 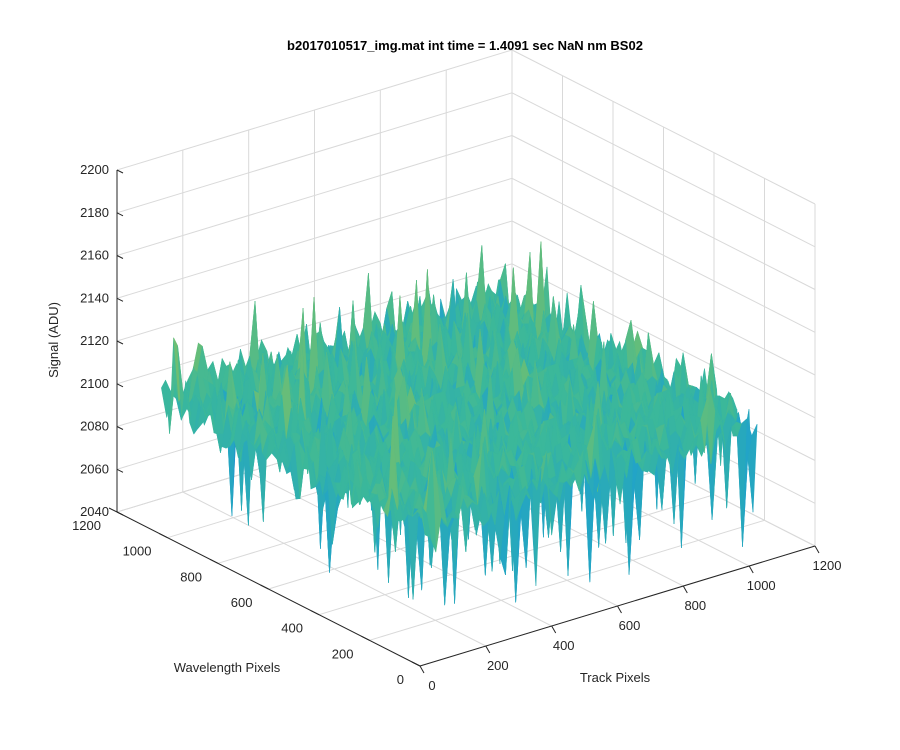 What do you see at coordinates (761, 585) in the screenshot?
I see `x-tick-label: 1000` at bounding box center [761, 585].